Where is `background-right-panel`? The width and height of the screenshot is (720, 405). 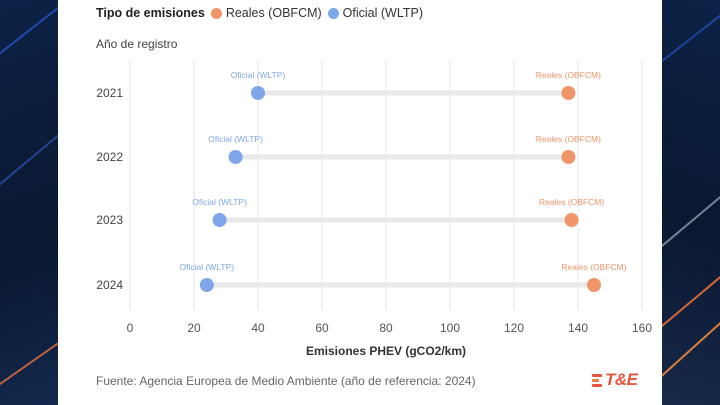
background-right-panel is located at coordinates (691, 202).